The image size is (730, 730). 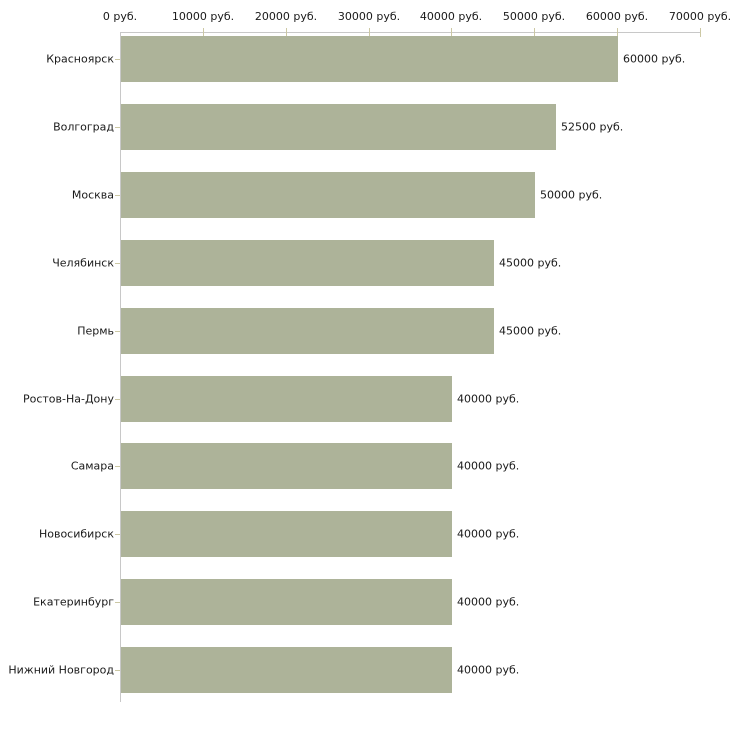 What do you see at coordinates (120, 16) in the screenshot?
I see `x-tick-label: 0 руб.` at bounding box center [120, 16].